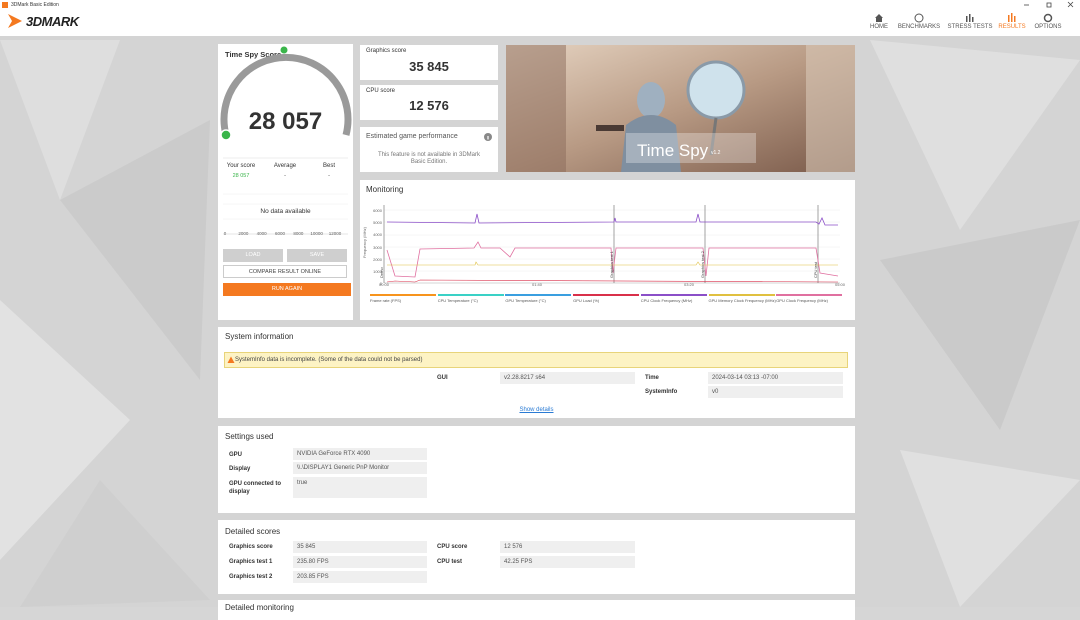 The image size is (1080, 620). Describe the element at coordinates (377, 247) in the screenshot. I see `y-tick-label: 3000` at that location.